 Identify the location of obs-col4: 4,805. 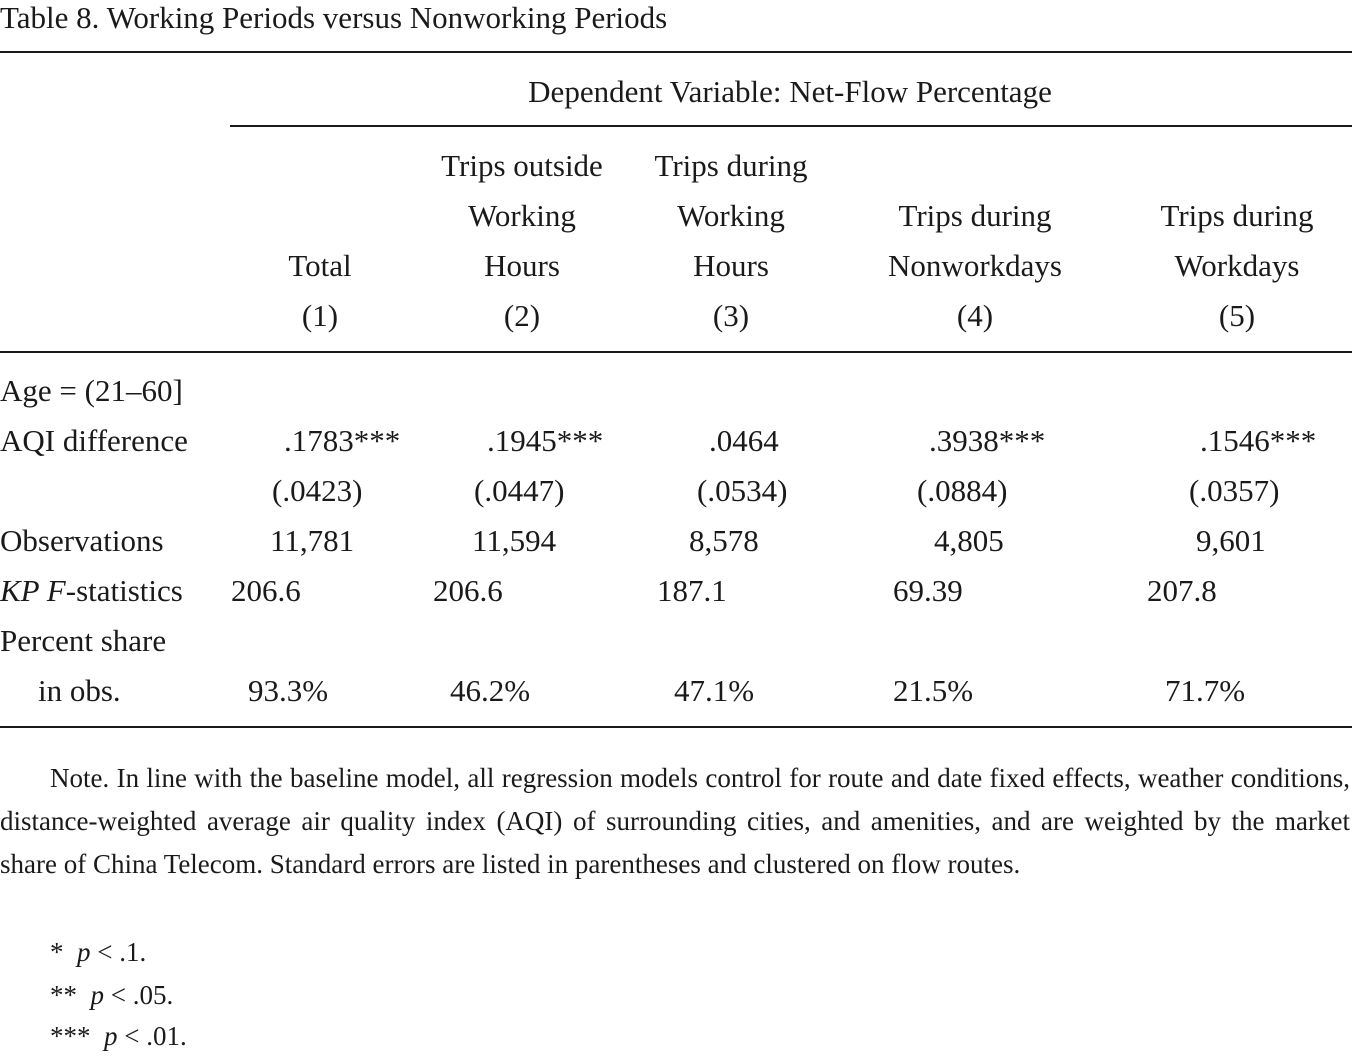
(969, 540).